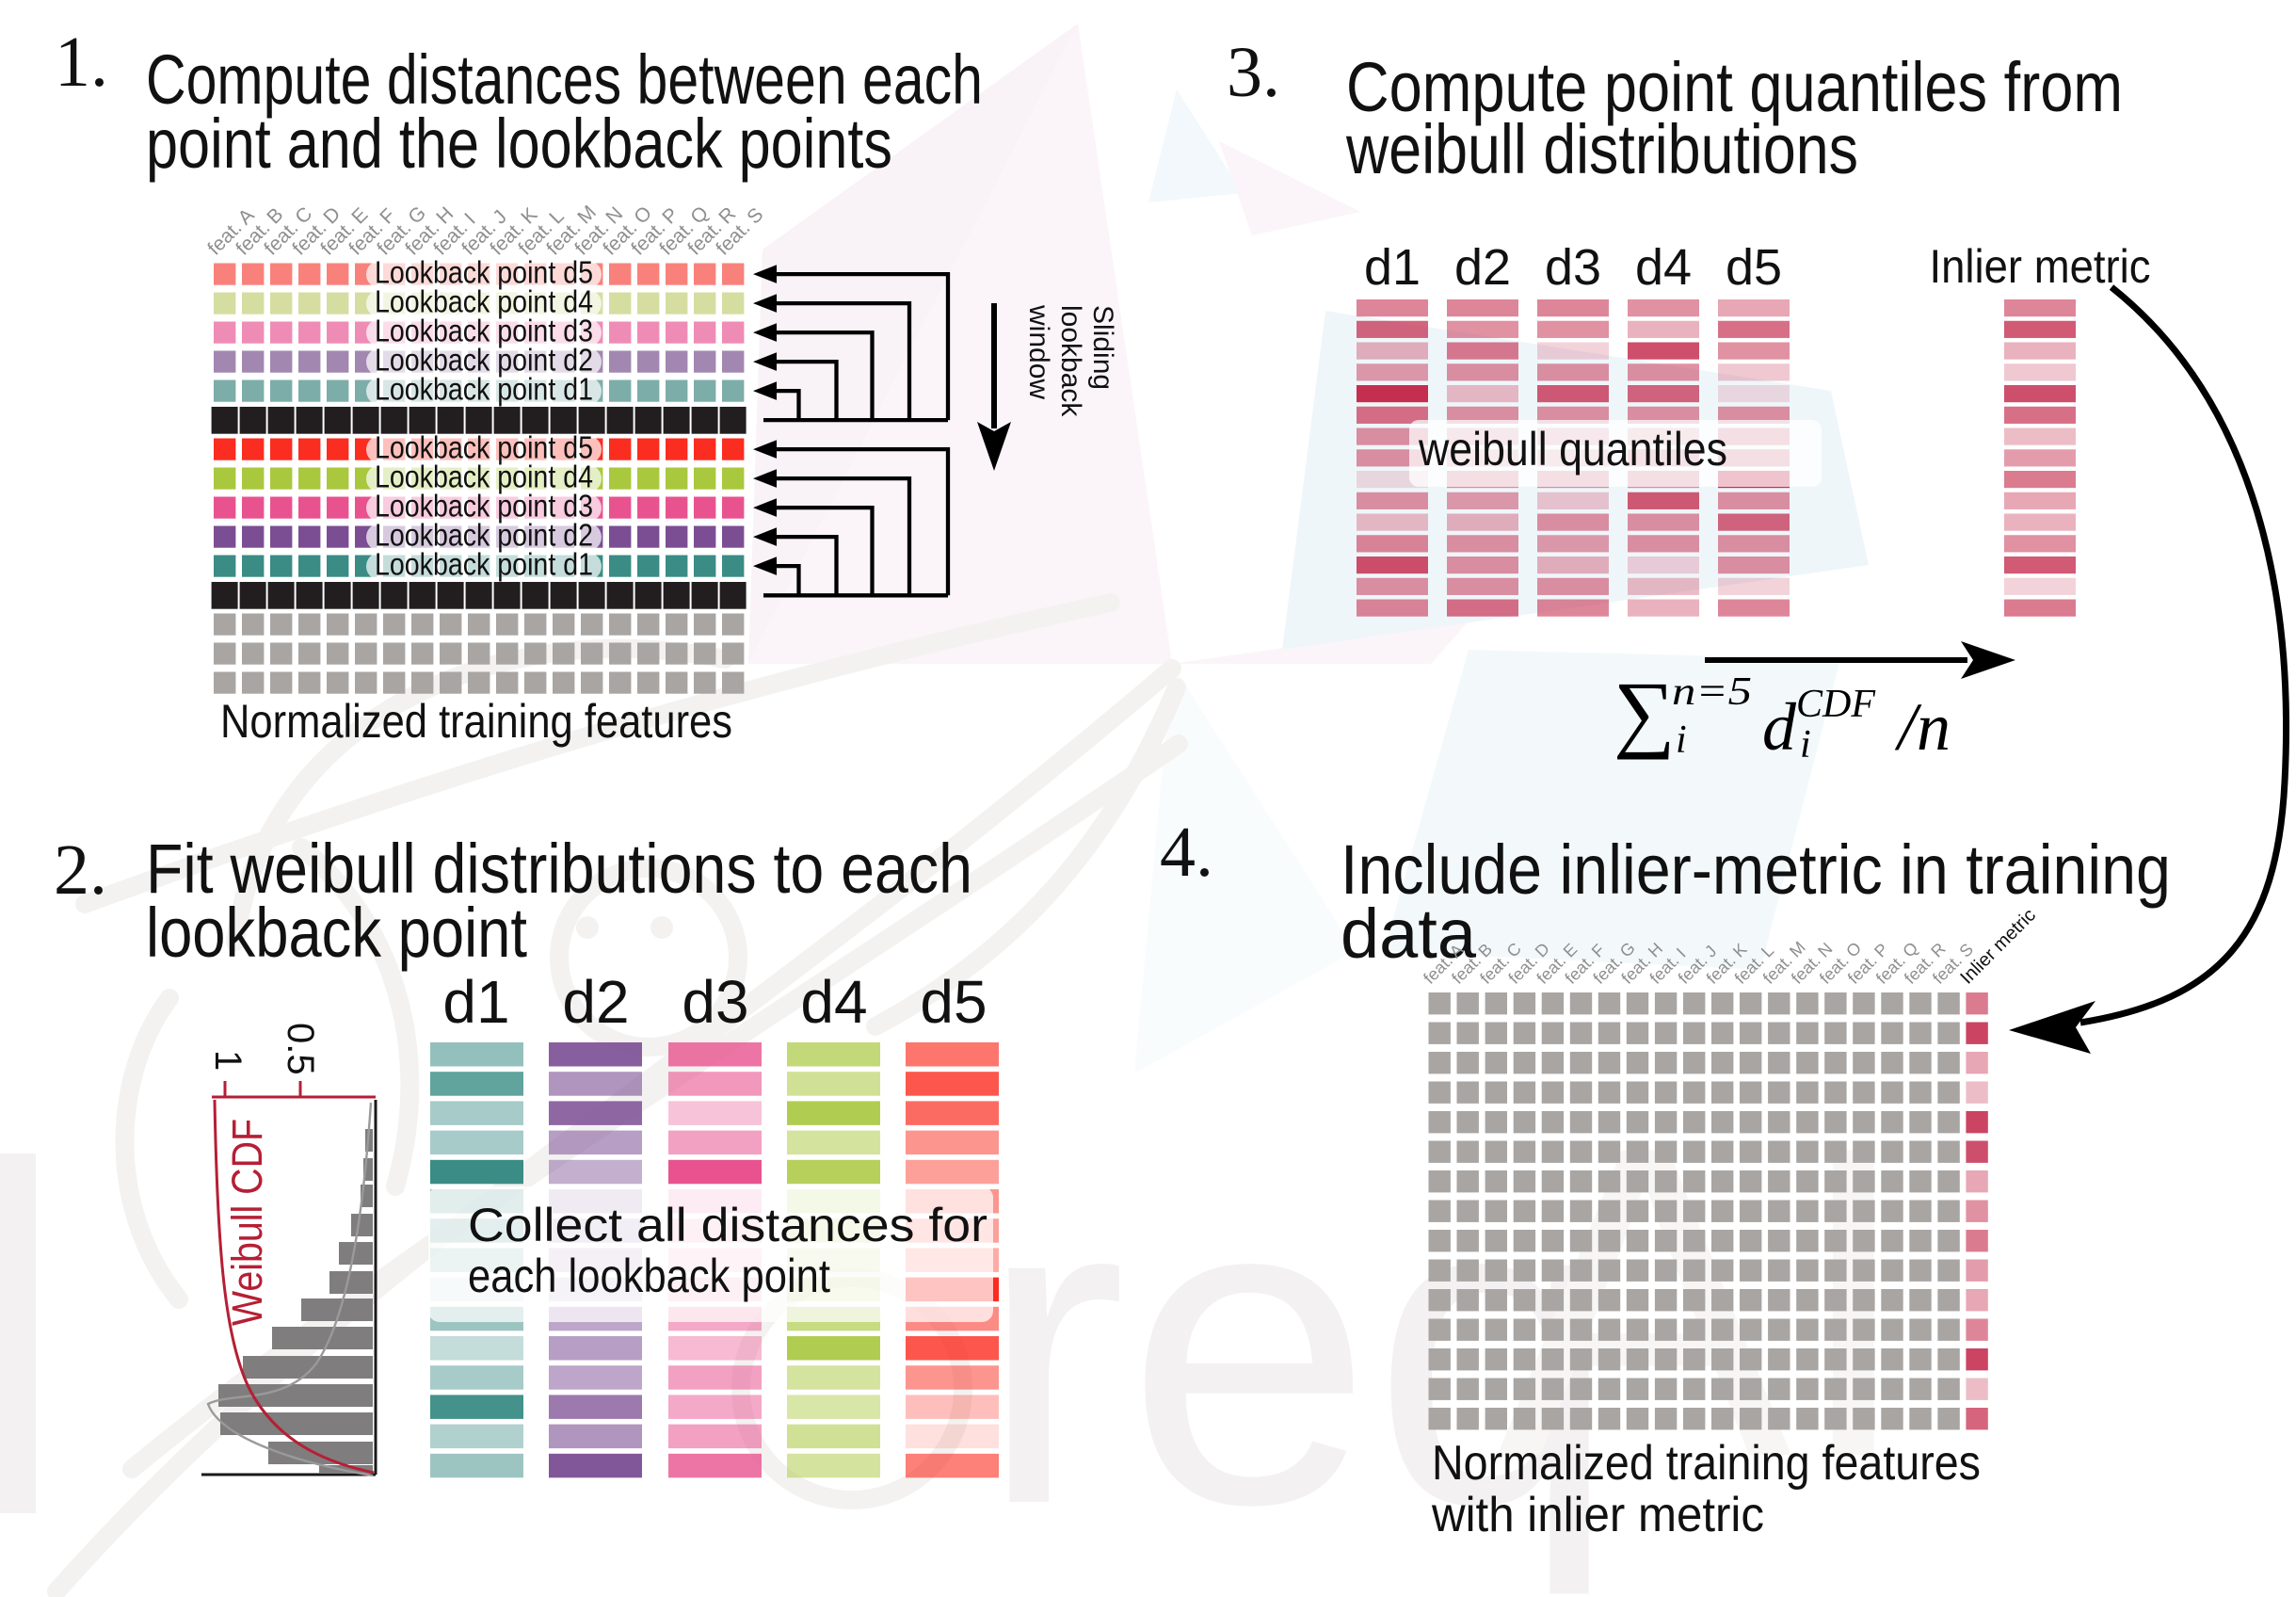 This screenshot has width=2296, height=1597. Describe the element at coordinates (2040, 266) in the screenshot. I see `svg-text: Inlier metric` at that location.